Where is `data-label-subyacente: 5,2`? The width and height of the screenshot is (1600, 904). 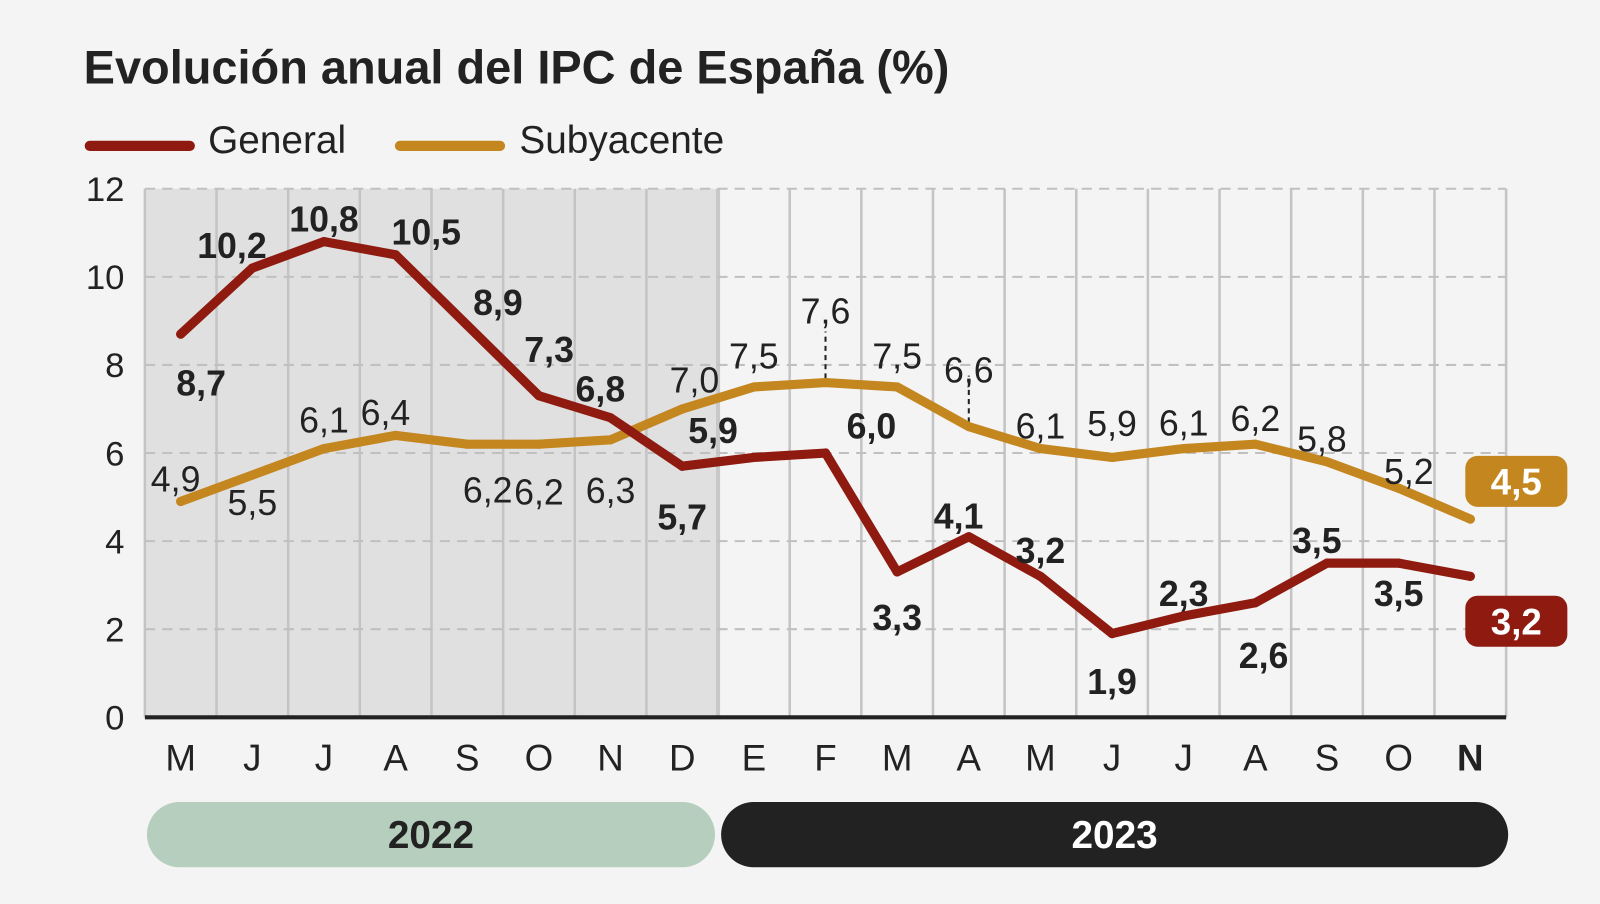
data-label-subyacente: 5,2 is located at coordinates (1409, 472).